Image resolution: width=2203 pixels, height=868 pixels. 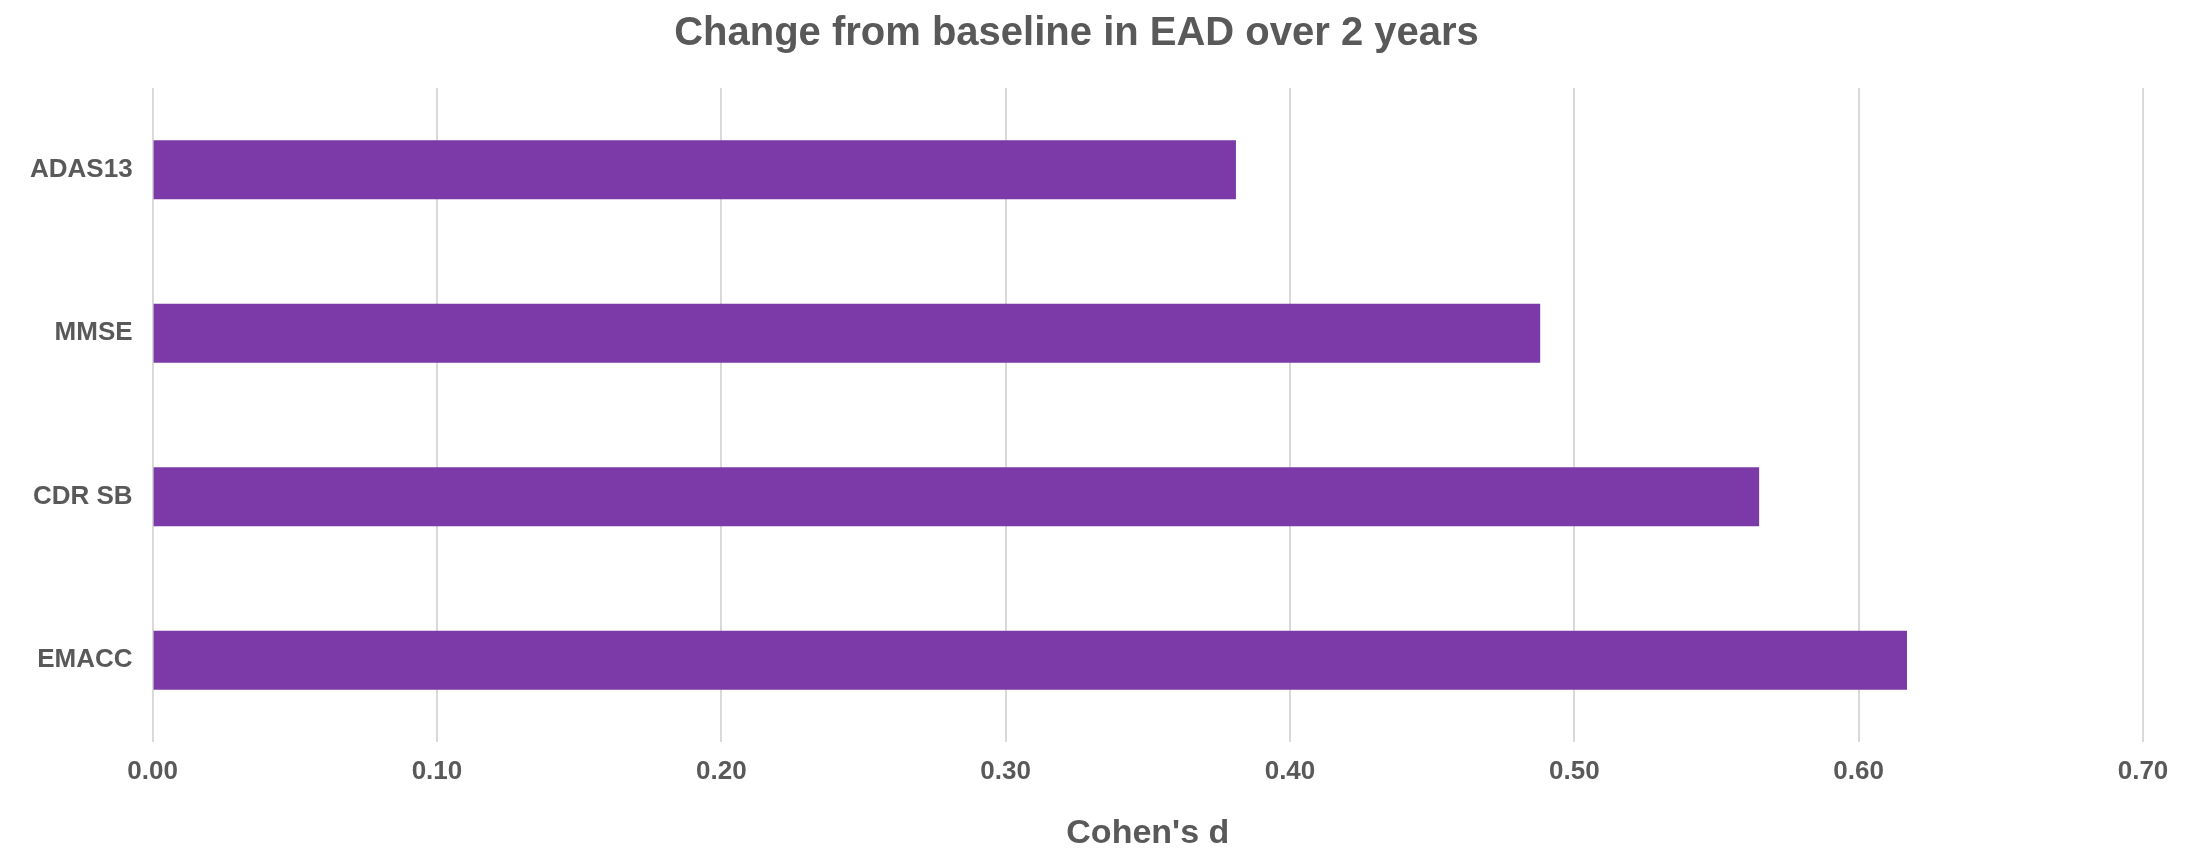 I want to click on y-tick-label: ADAS13, so click(x=81, y=167).